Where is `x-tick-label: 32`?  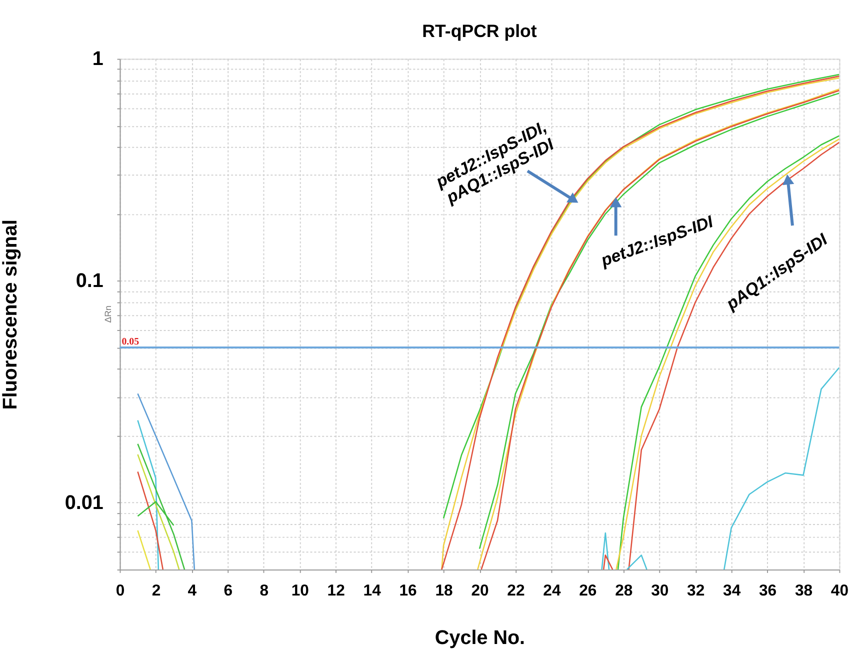 x-tick-label: 32 is located at coordinates (696, 591).